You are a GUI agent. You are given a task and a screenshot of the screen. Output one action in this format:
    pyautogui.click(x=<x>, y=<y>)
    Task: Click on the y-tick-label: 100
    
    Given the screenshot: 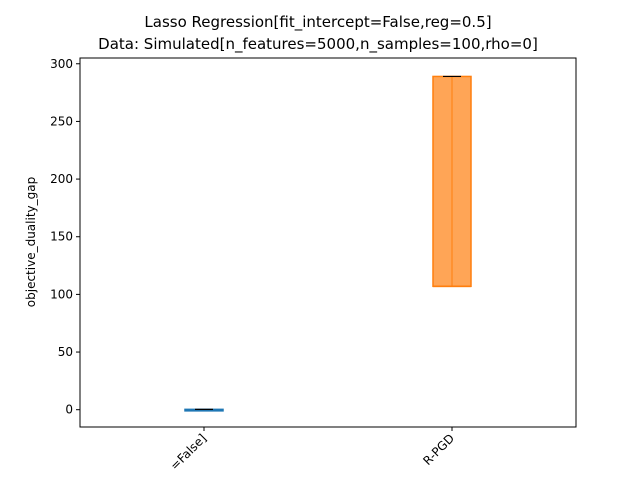 What is the action you would take?
    pyautogui.click(x=61, y=294)
    